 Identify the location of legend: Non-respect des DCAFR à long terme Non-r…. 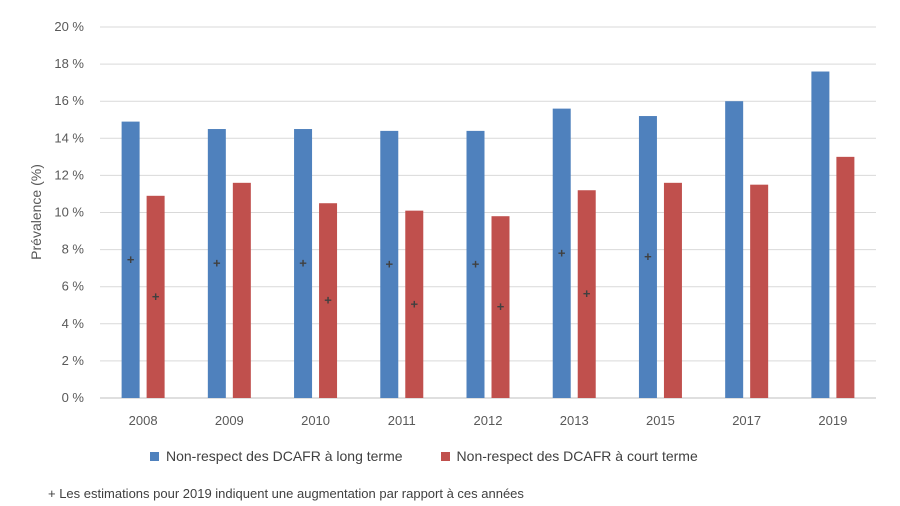
(424, 456).